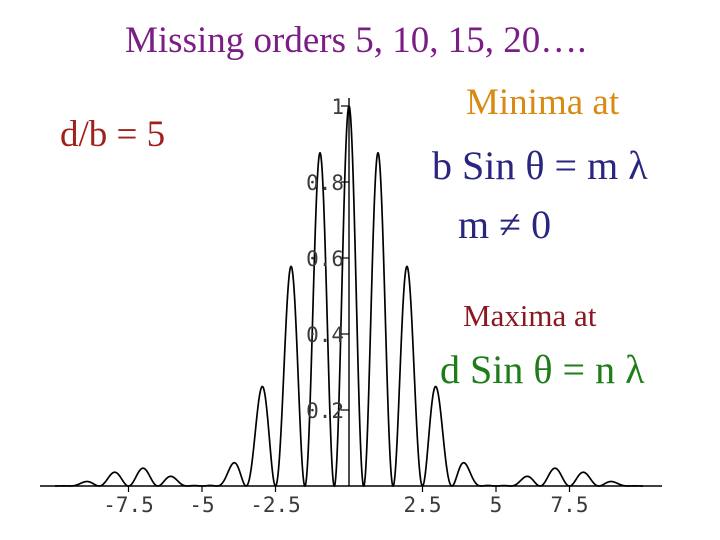 This screenshot has width=720, height=540. Describe the element at coordinates (345, 505) in the screenshot. I see `x-tick-labels: -7.5 -5 -2.5 2.5 5 7.5` at that location.